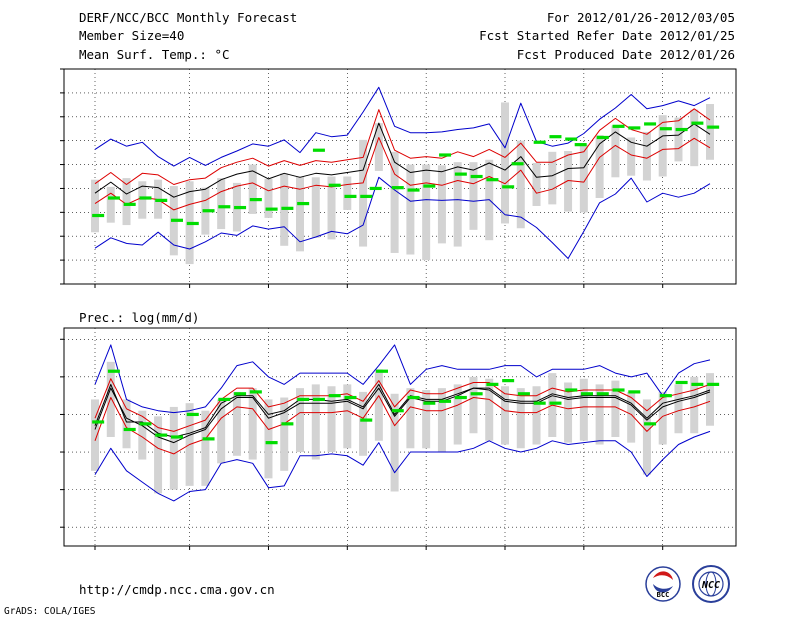  I want to click on forecast-period: For 2012/01/26-2012/03/05, so click(641, 17).